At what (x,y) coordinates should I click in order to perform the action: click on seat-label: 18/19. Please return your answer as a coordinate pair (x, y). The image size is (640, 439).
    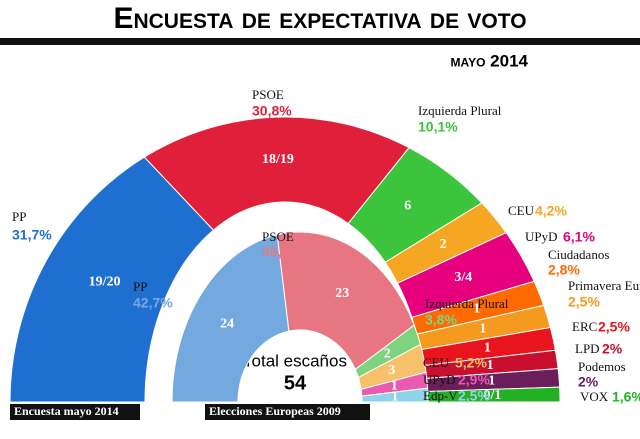
    Looking at the image, I should click on (278, 159).